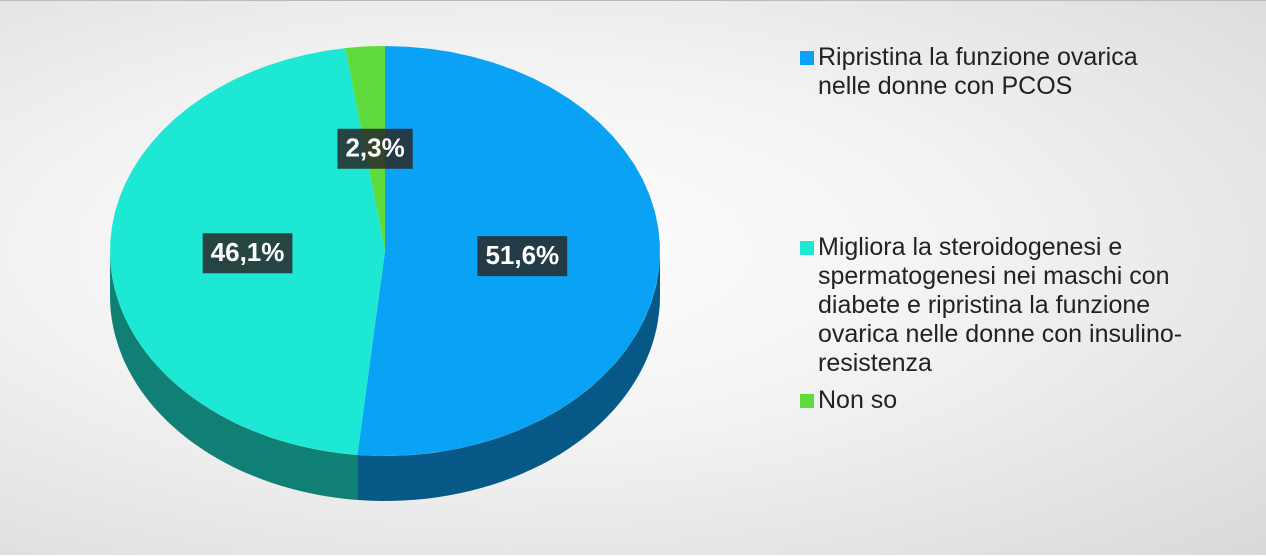  I want to click on data-label: 2,3%, so click(374, 148).